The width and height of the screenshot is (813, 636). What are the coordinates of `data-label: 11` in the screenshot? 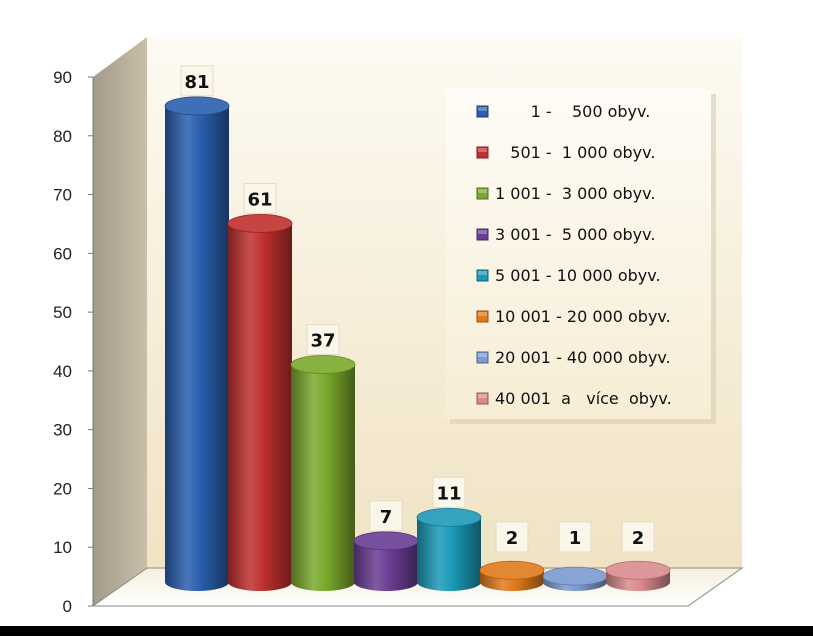 It's located at (449, 492).